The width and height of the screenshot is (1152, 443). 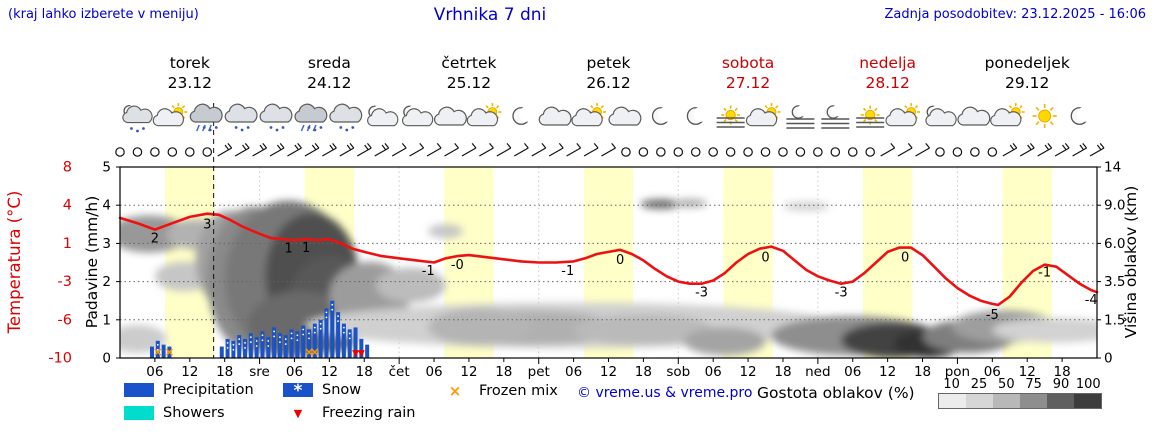 What do you see at coordinates (190, 63) in the screenshot?
I see `day-name: torek` at bounding box center [190, 63].